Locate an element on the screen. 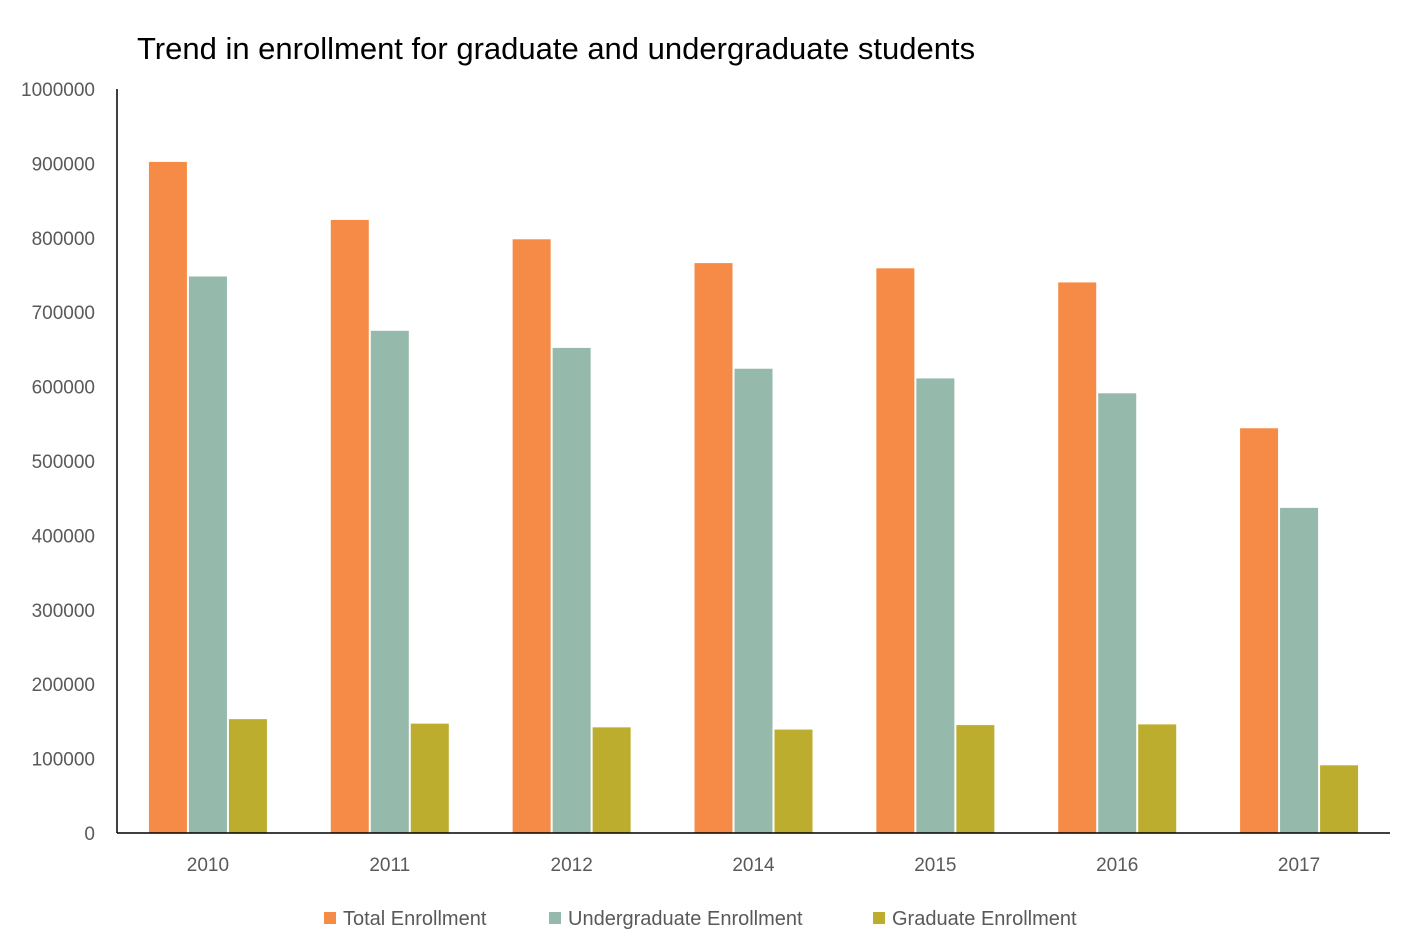 The image size is (1412, 945). y-tick-label: 0 is located at coordinates (89, 834).